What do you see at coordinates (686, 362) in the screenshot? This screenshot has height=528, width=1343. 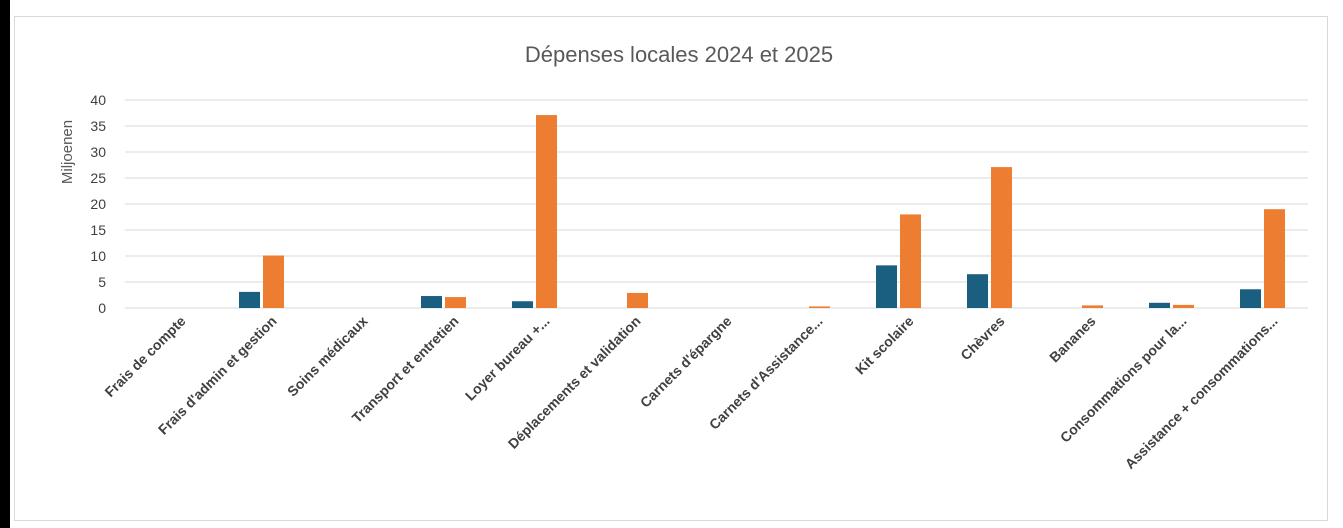 I see `x-tick-label: Carnets d'épargne` at bounding box center [686, 362].